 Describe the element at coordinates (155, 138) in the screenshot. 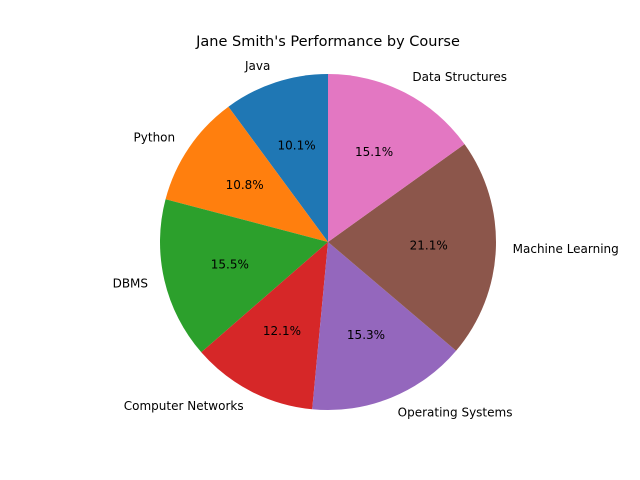

I see `slice-label-python: Python` at that location.